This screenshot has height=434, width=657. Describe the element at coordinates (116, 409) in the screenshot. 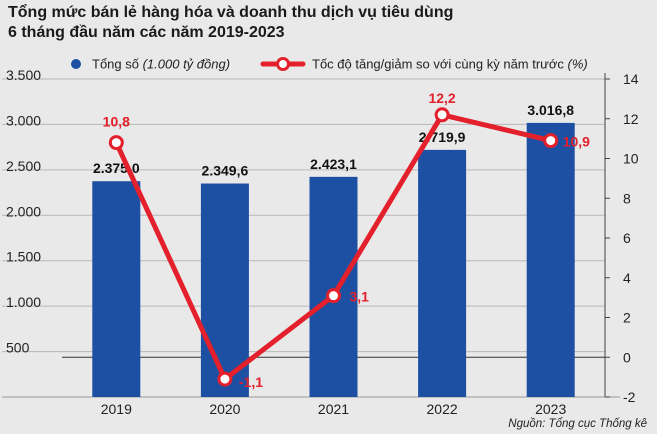

I see `x-axis-tick-label: 2019` at that location.